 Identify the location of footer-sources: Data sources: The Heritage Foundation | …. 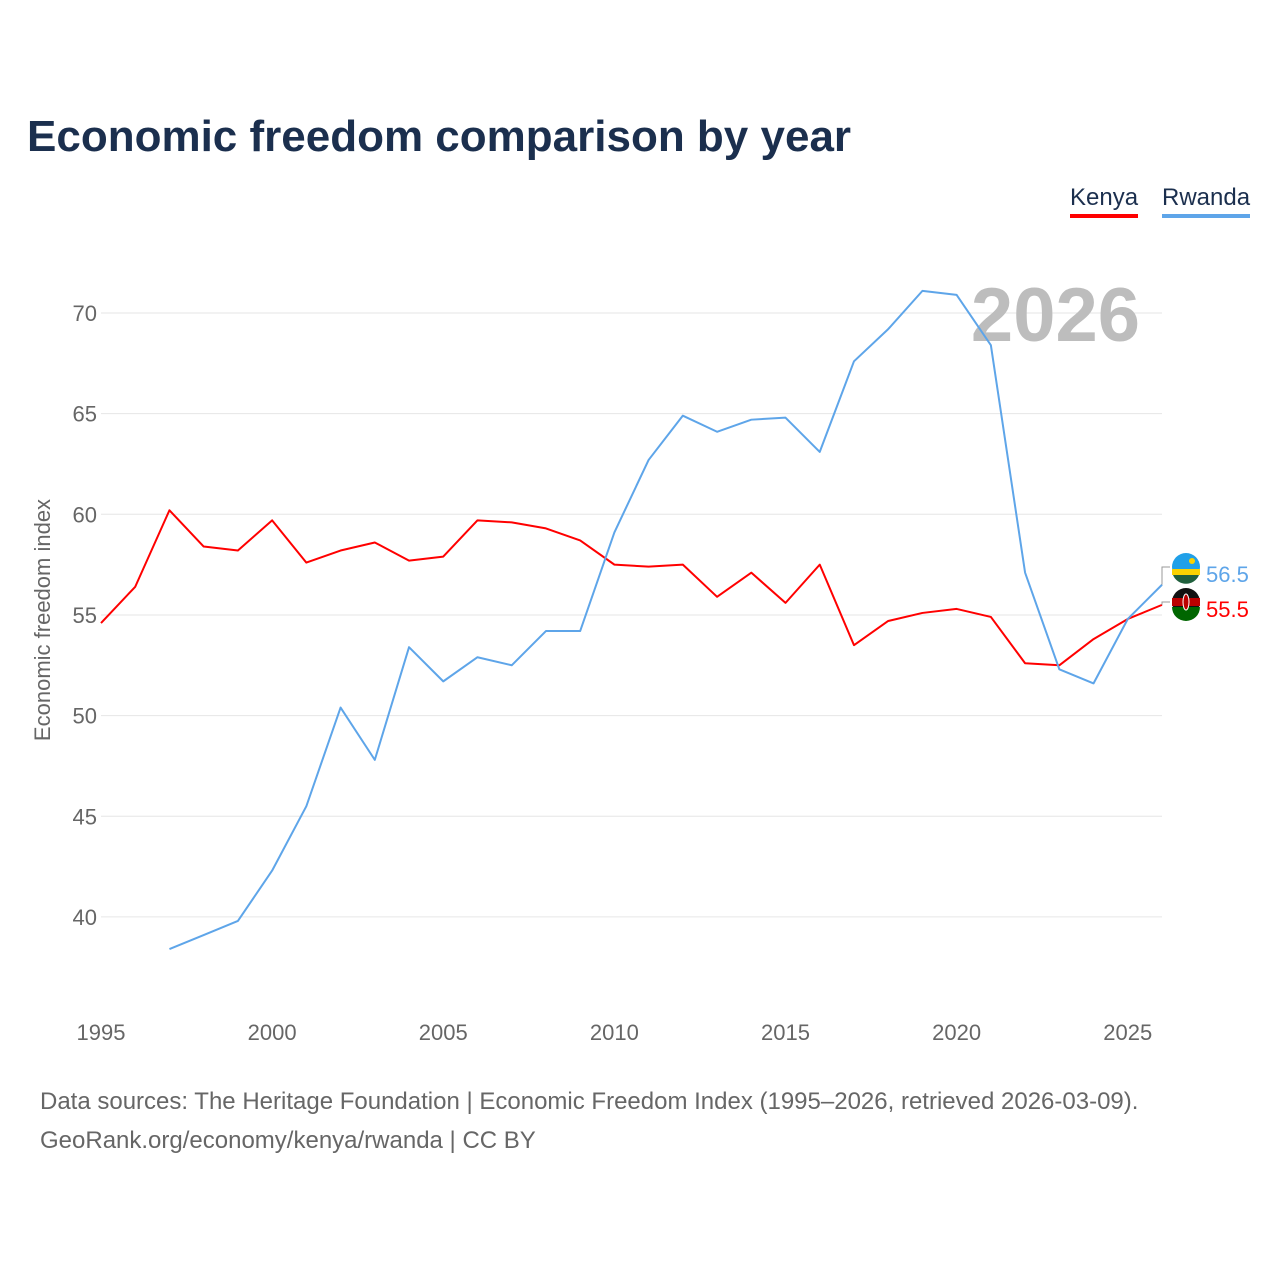
(589, 1101).